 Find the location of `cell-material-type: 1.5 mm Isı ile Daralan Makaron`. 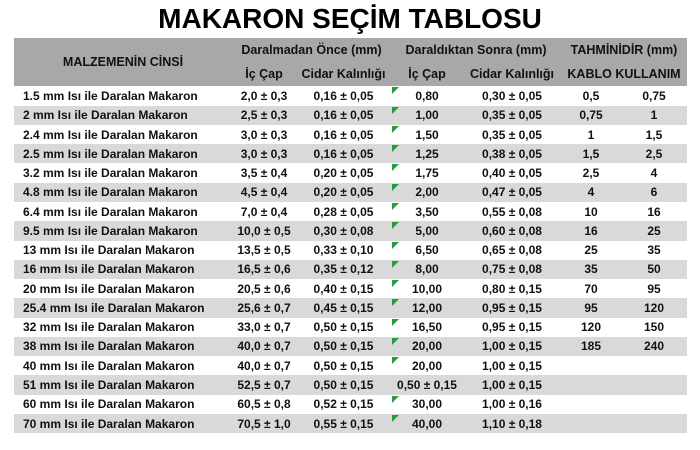

cell-material-type: 1.5 mm Isı ile Daralan Makaron is located at coordinates (110, 96).